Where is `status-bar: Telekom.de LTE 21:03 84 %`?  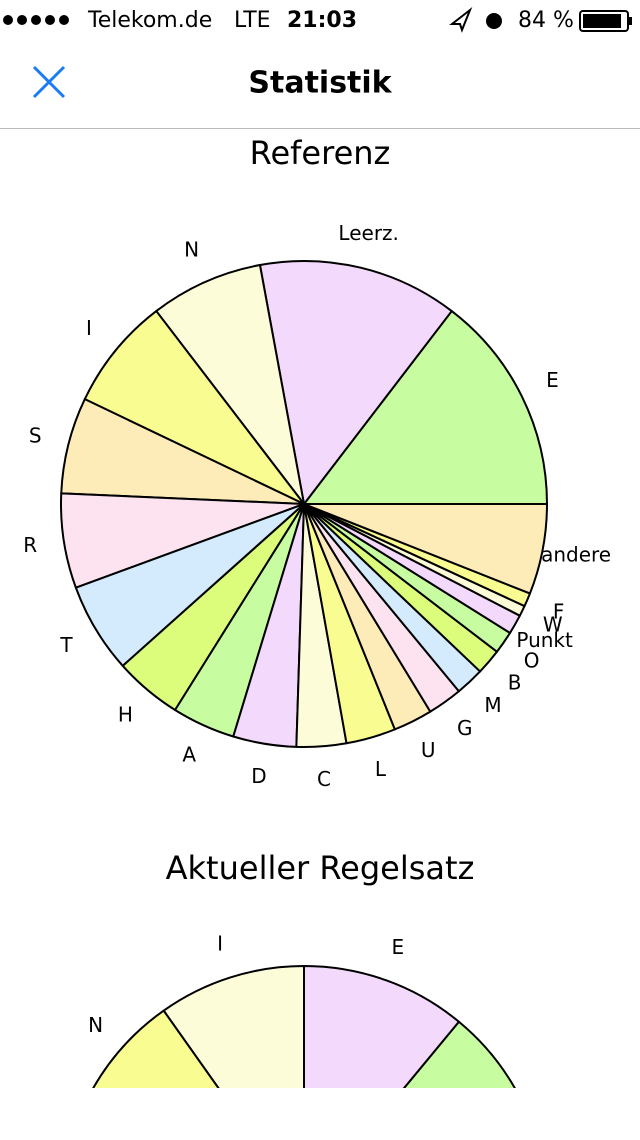 status-bar: Telekom.de LTE 21:03 84 % is located at coordinates (317, 19).